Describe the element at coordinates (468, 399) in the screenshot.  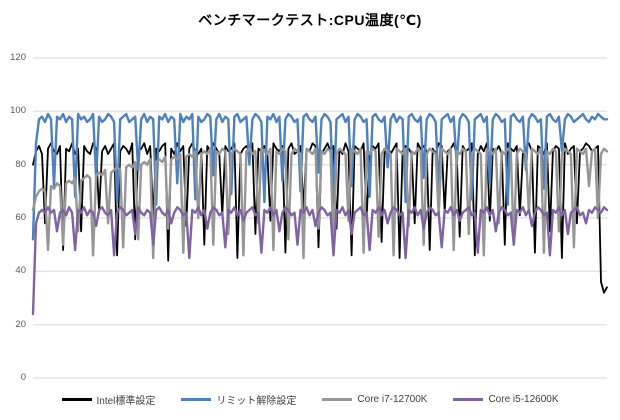
I see `legend-swatch-core-i5-12600k` at that location.